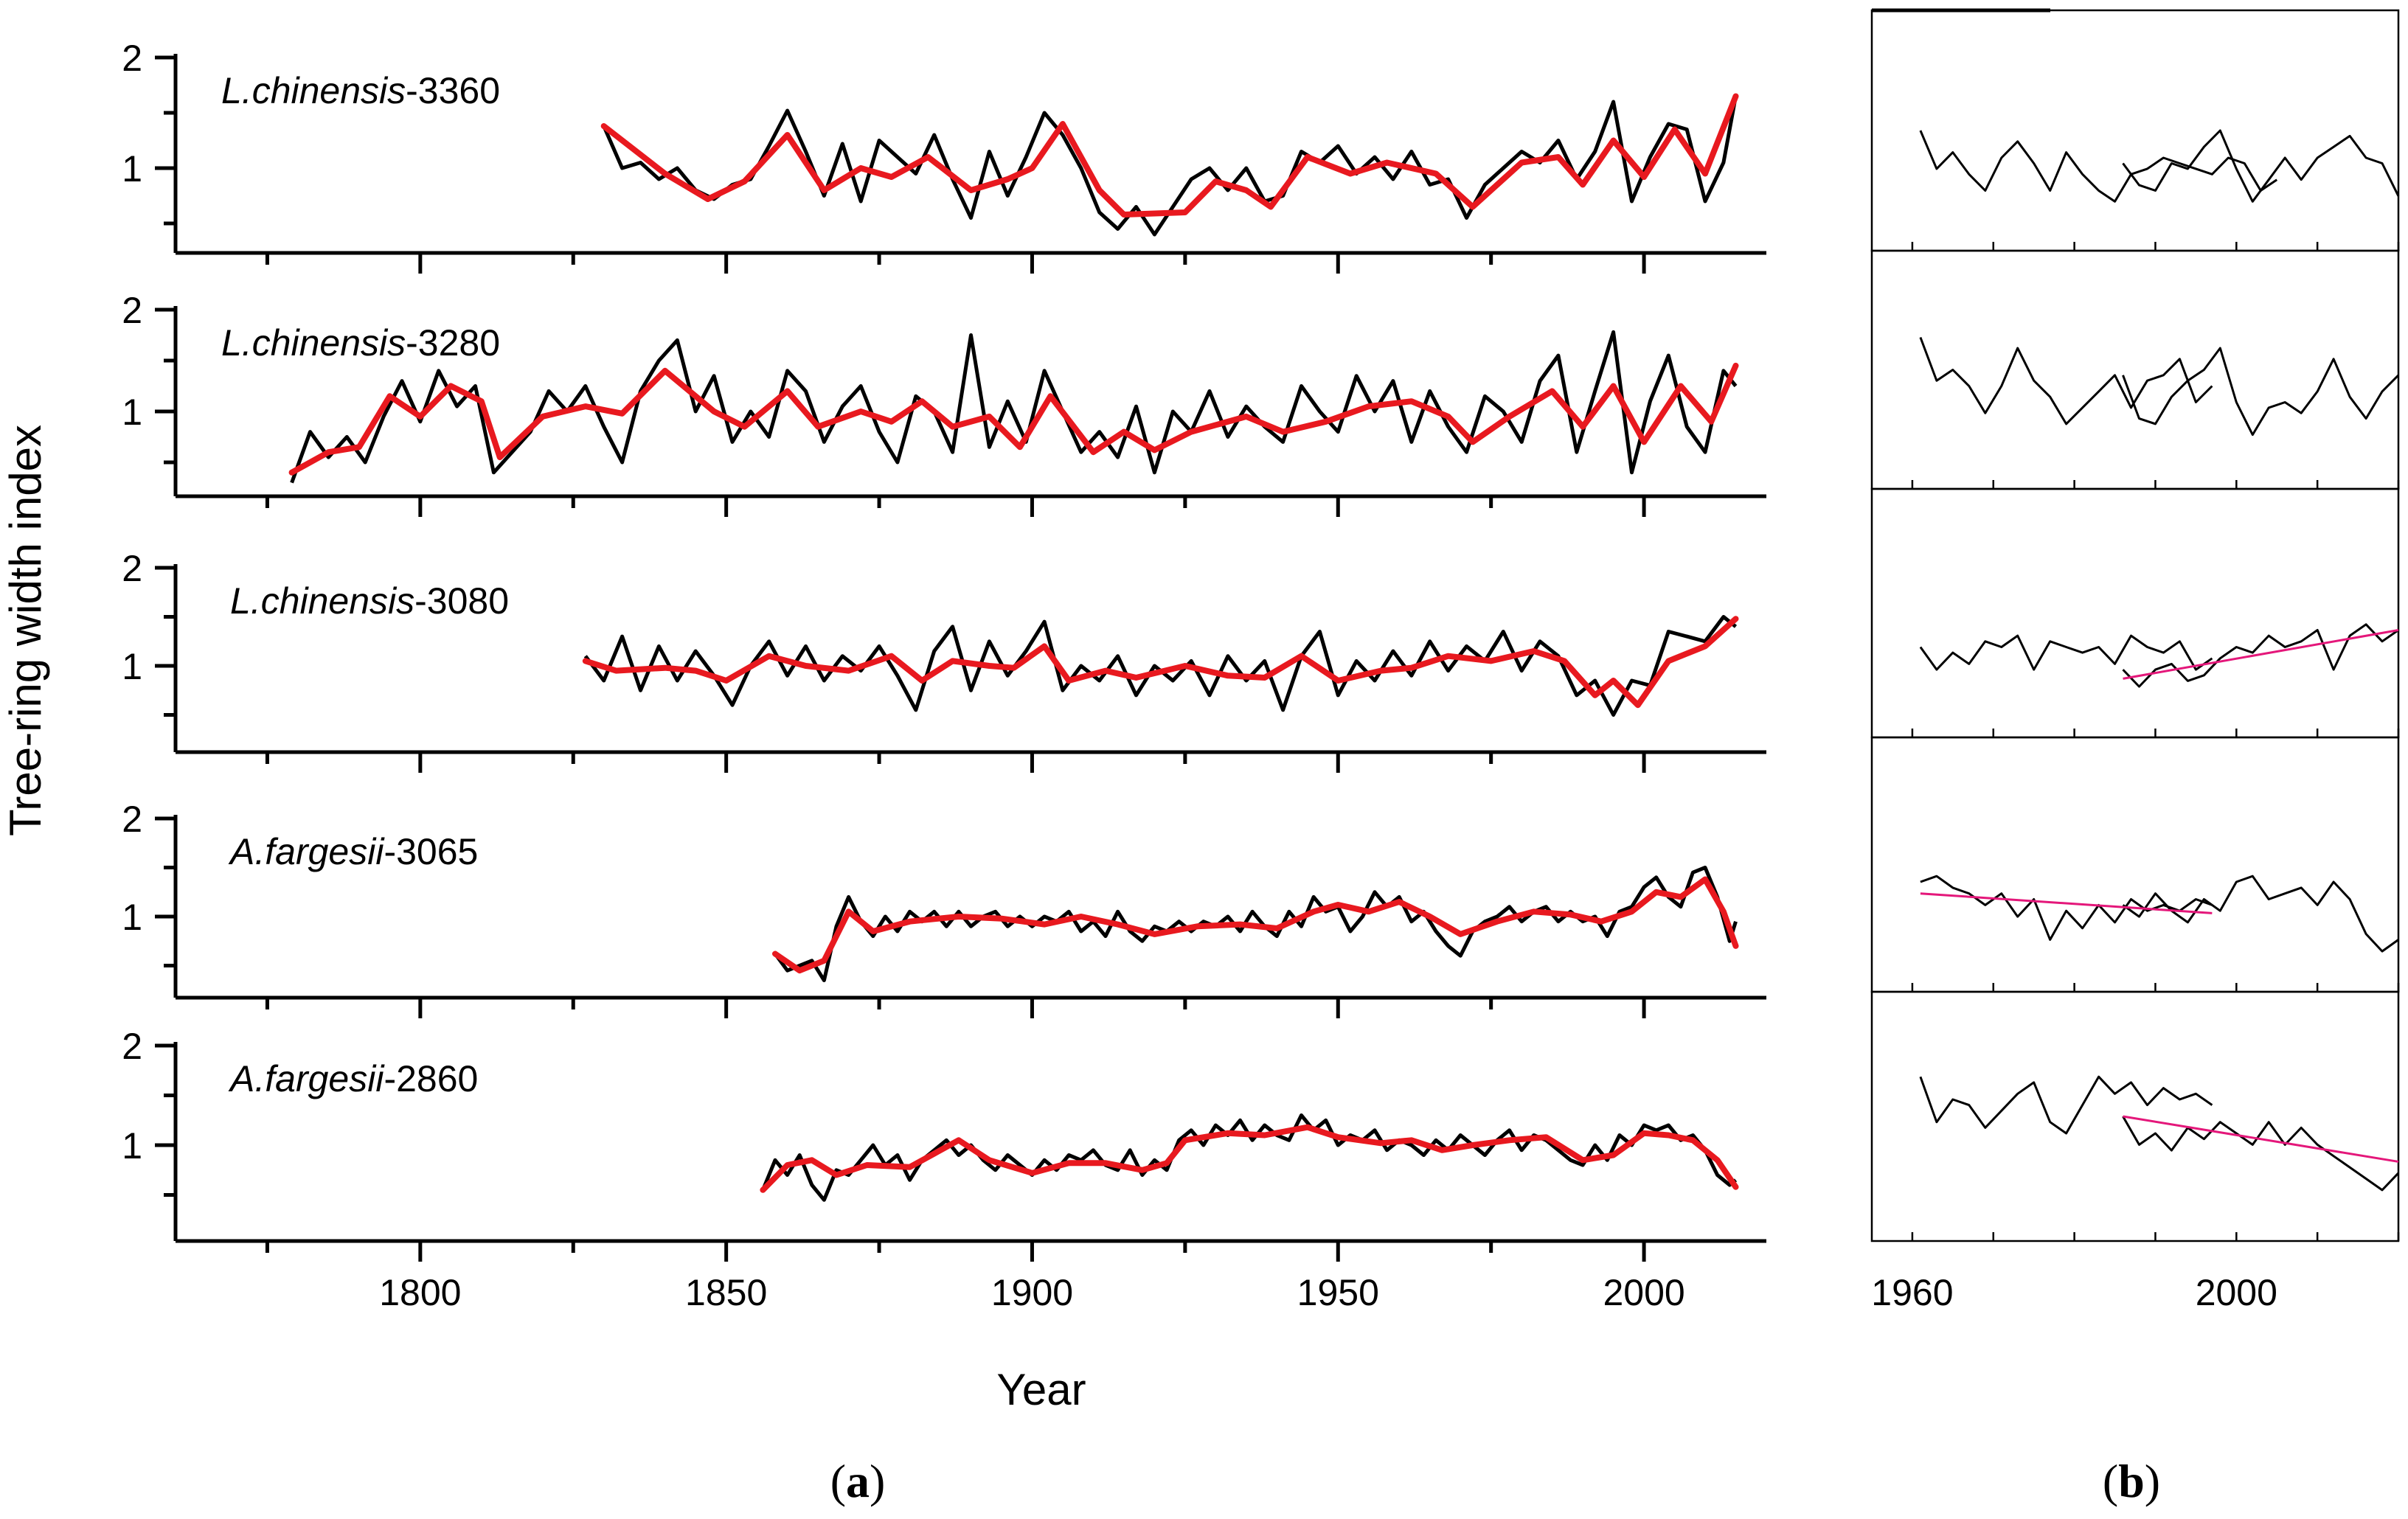  Describe the element at coordinates (1338, 1292) in the screenshot. I see `a-xtick-label-1950: 1950` at that location.